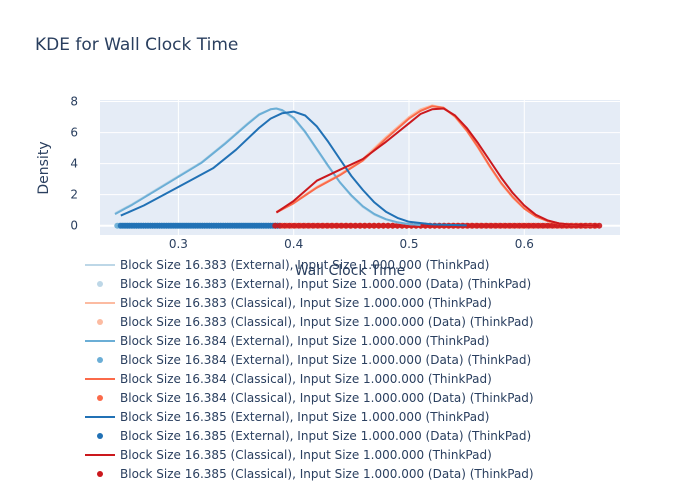 This screenshot has height=504, width=700. What do you see at coordinates (434, 166) in the screenshot?
I see `kde-line-s6` at bounding box center [434, 166].